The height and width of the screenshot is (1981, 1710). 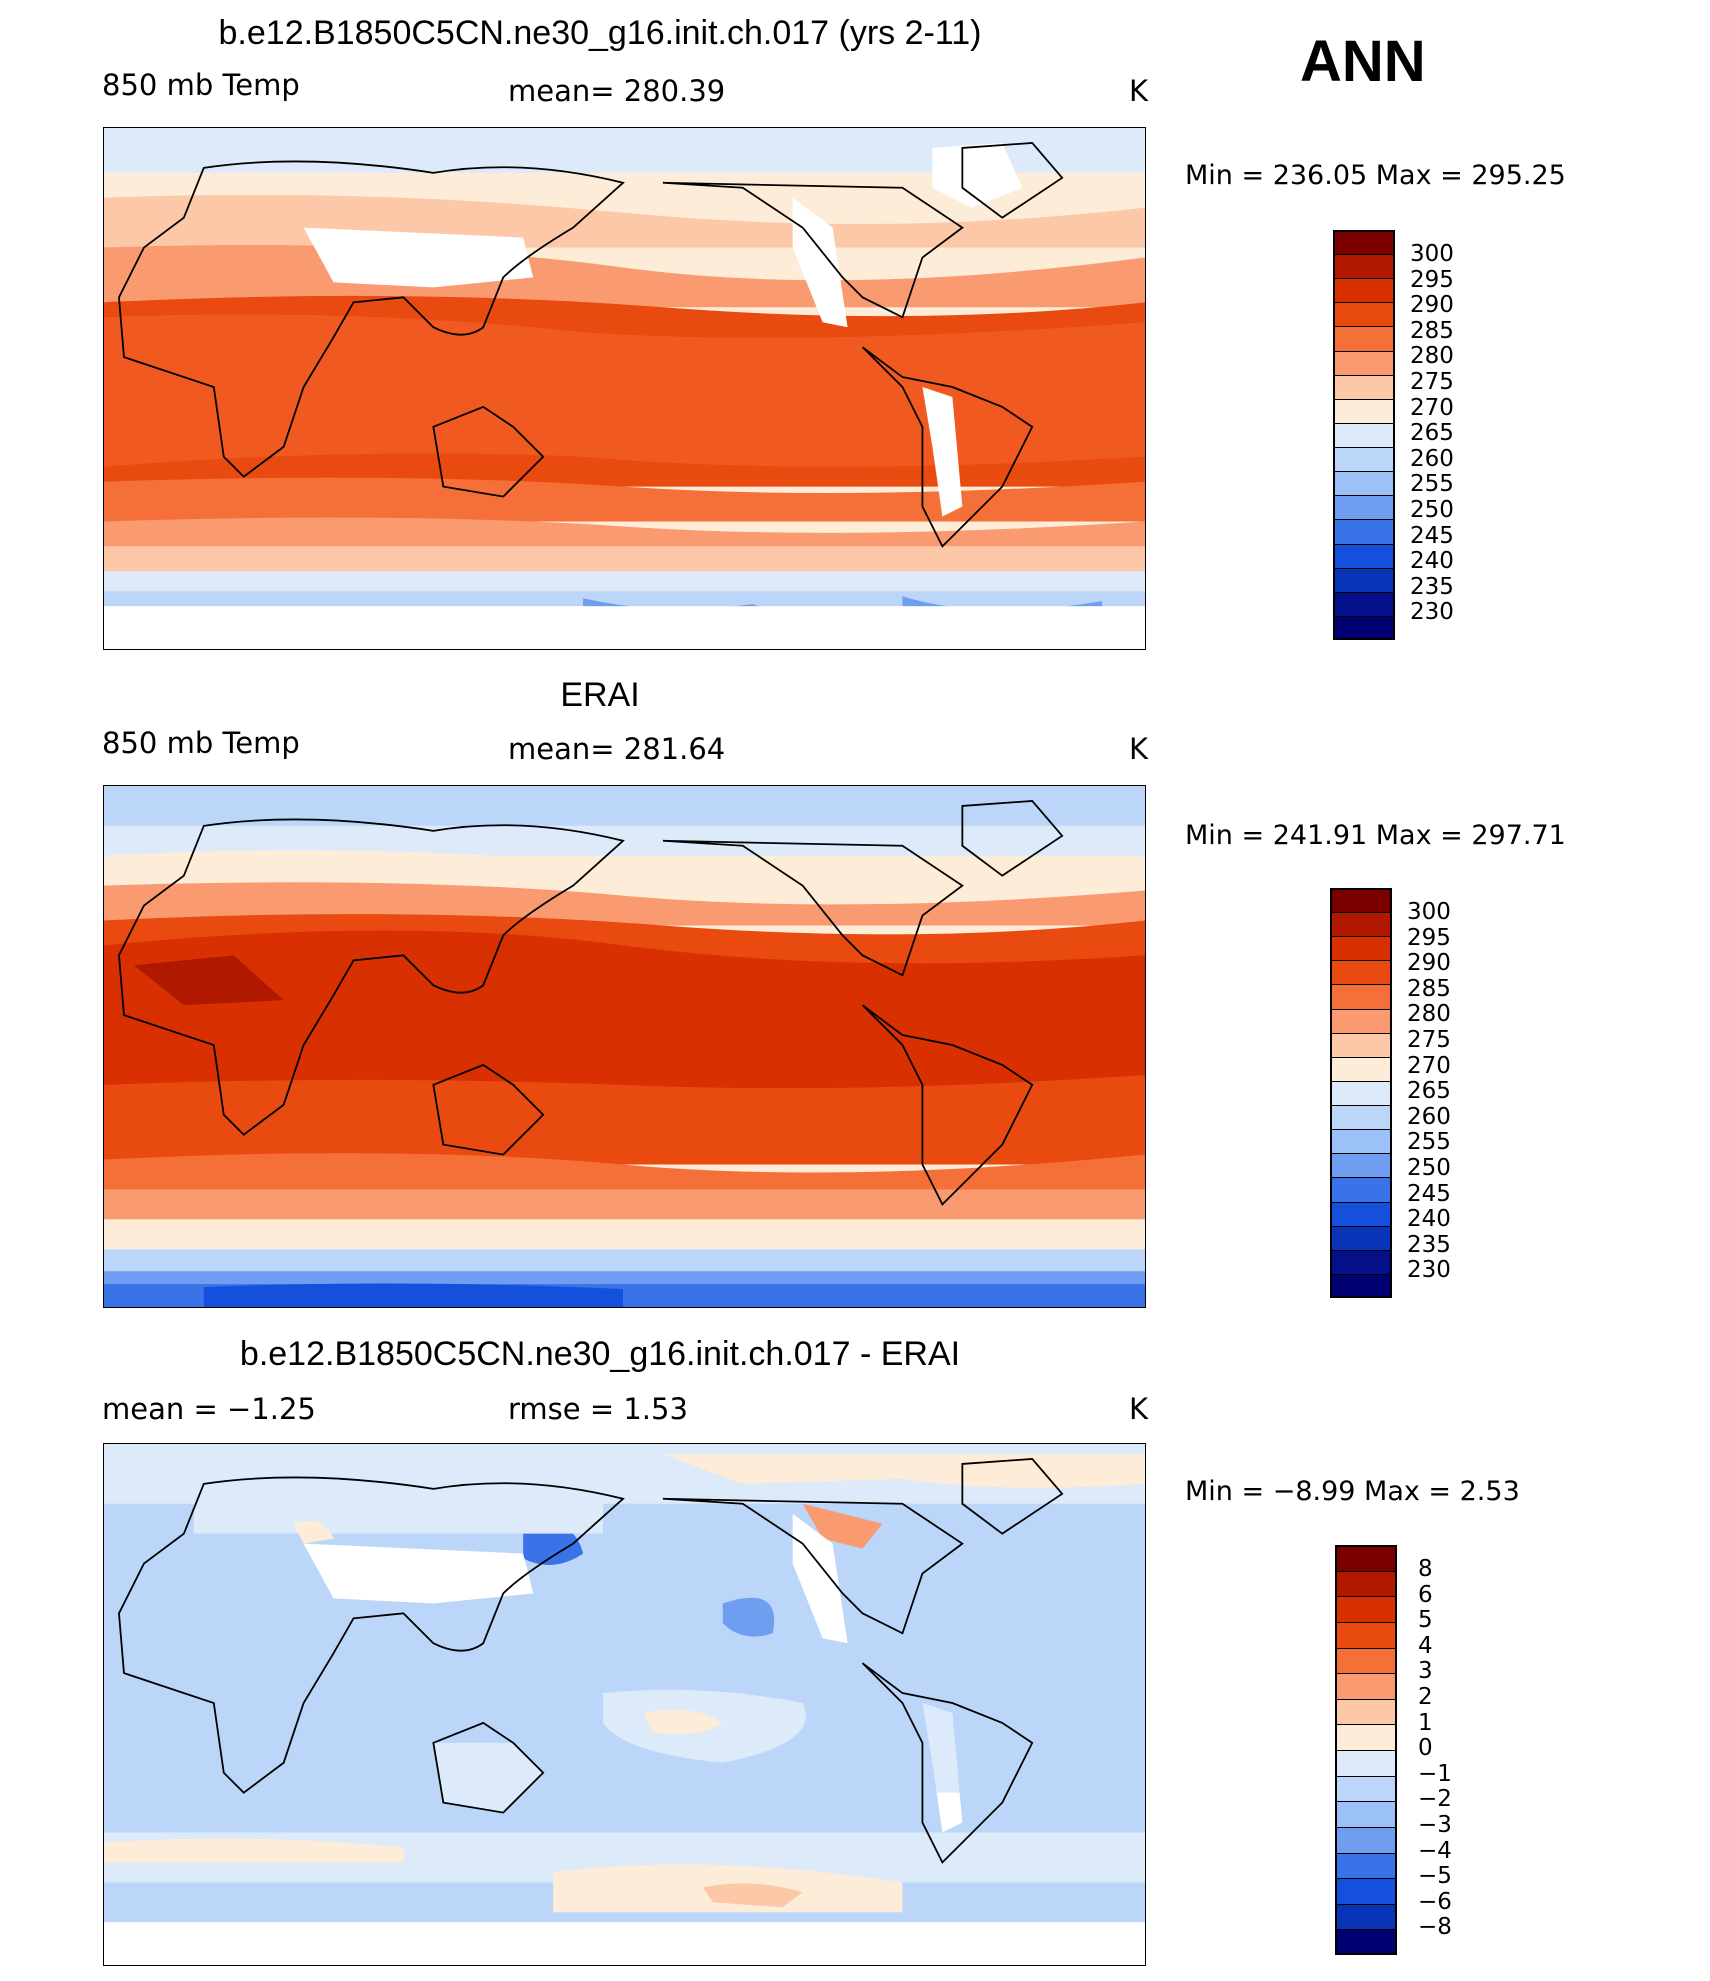 I want to click on panel-1-units: K, so click(x=1139, y=91).